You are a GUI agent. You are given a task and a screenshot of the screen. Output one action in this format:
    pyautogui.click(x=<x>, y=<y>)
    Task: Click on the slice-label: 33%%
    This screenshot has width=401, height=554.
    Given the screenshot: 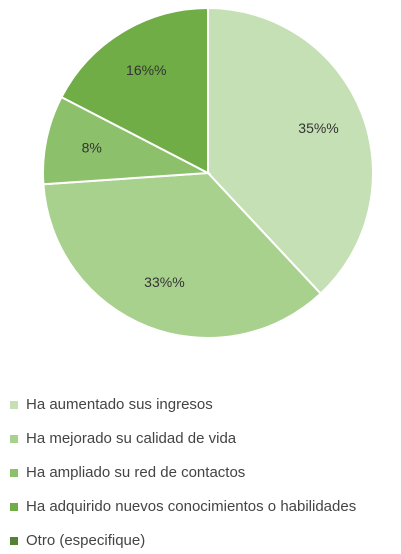 What is the action you would take?
    pyautogui.click(x=164, y=282)
    